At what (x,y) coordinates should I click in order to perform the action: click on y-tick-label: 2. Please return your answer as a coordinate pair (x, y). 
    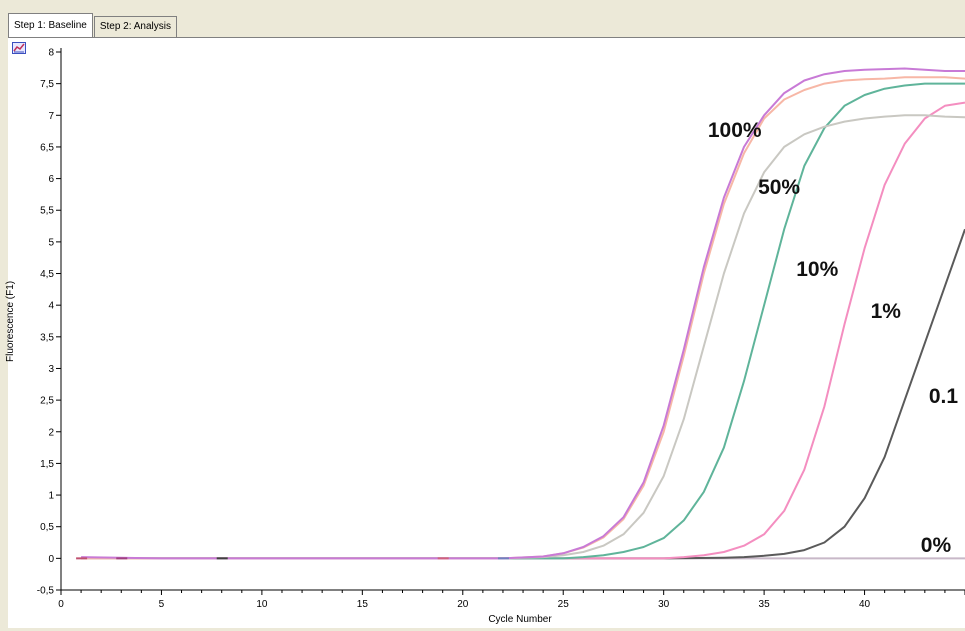
    Looking at the image, I should click on (51, 432).